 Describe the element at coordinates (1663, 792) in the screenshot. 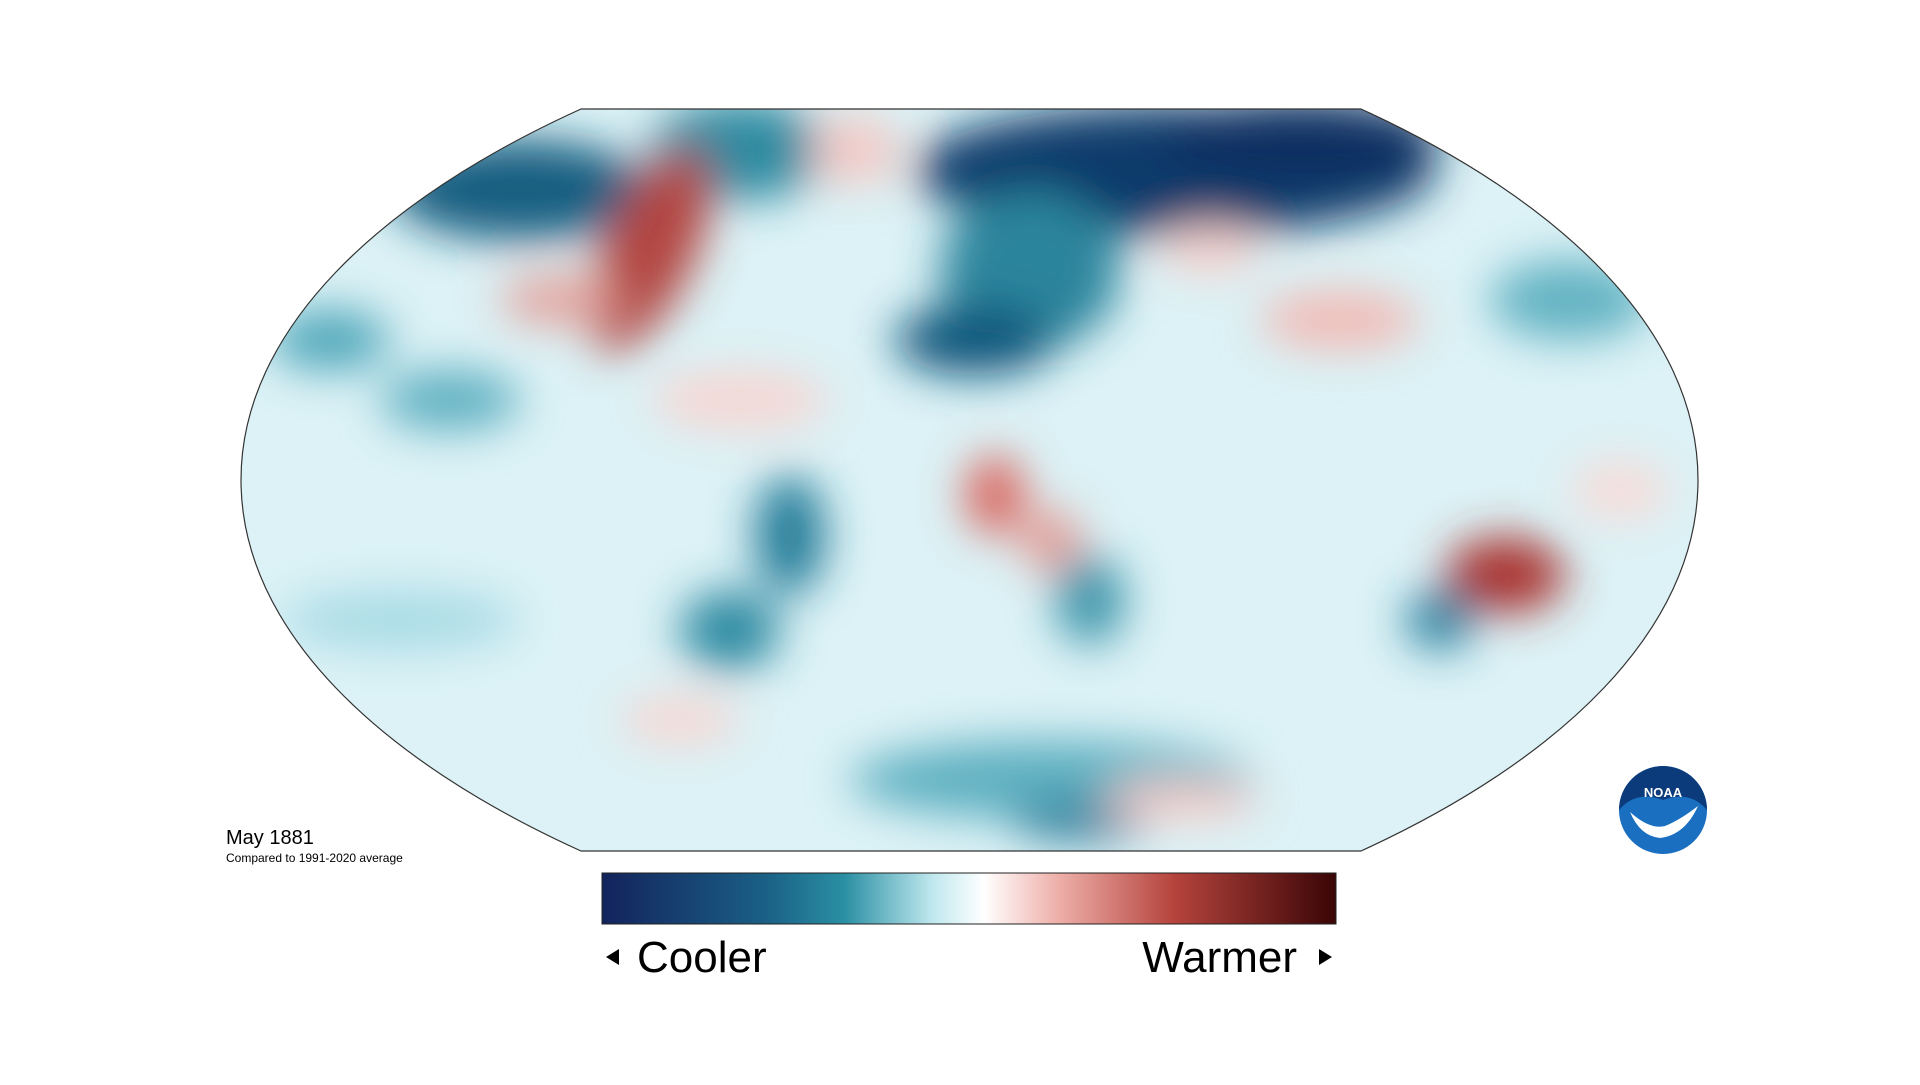

I see `logo-text: NOAA` at that location.